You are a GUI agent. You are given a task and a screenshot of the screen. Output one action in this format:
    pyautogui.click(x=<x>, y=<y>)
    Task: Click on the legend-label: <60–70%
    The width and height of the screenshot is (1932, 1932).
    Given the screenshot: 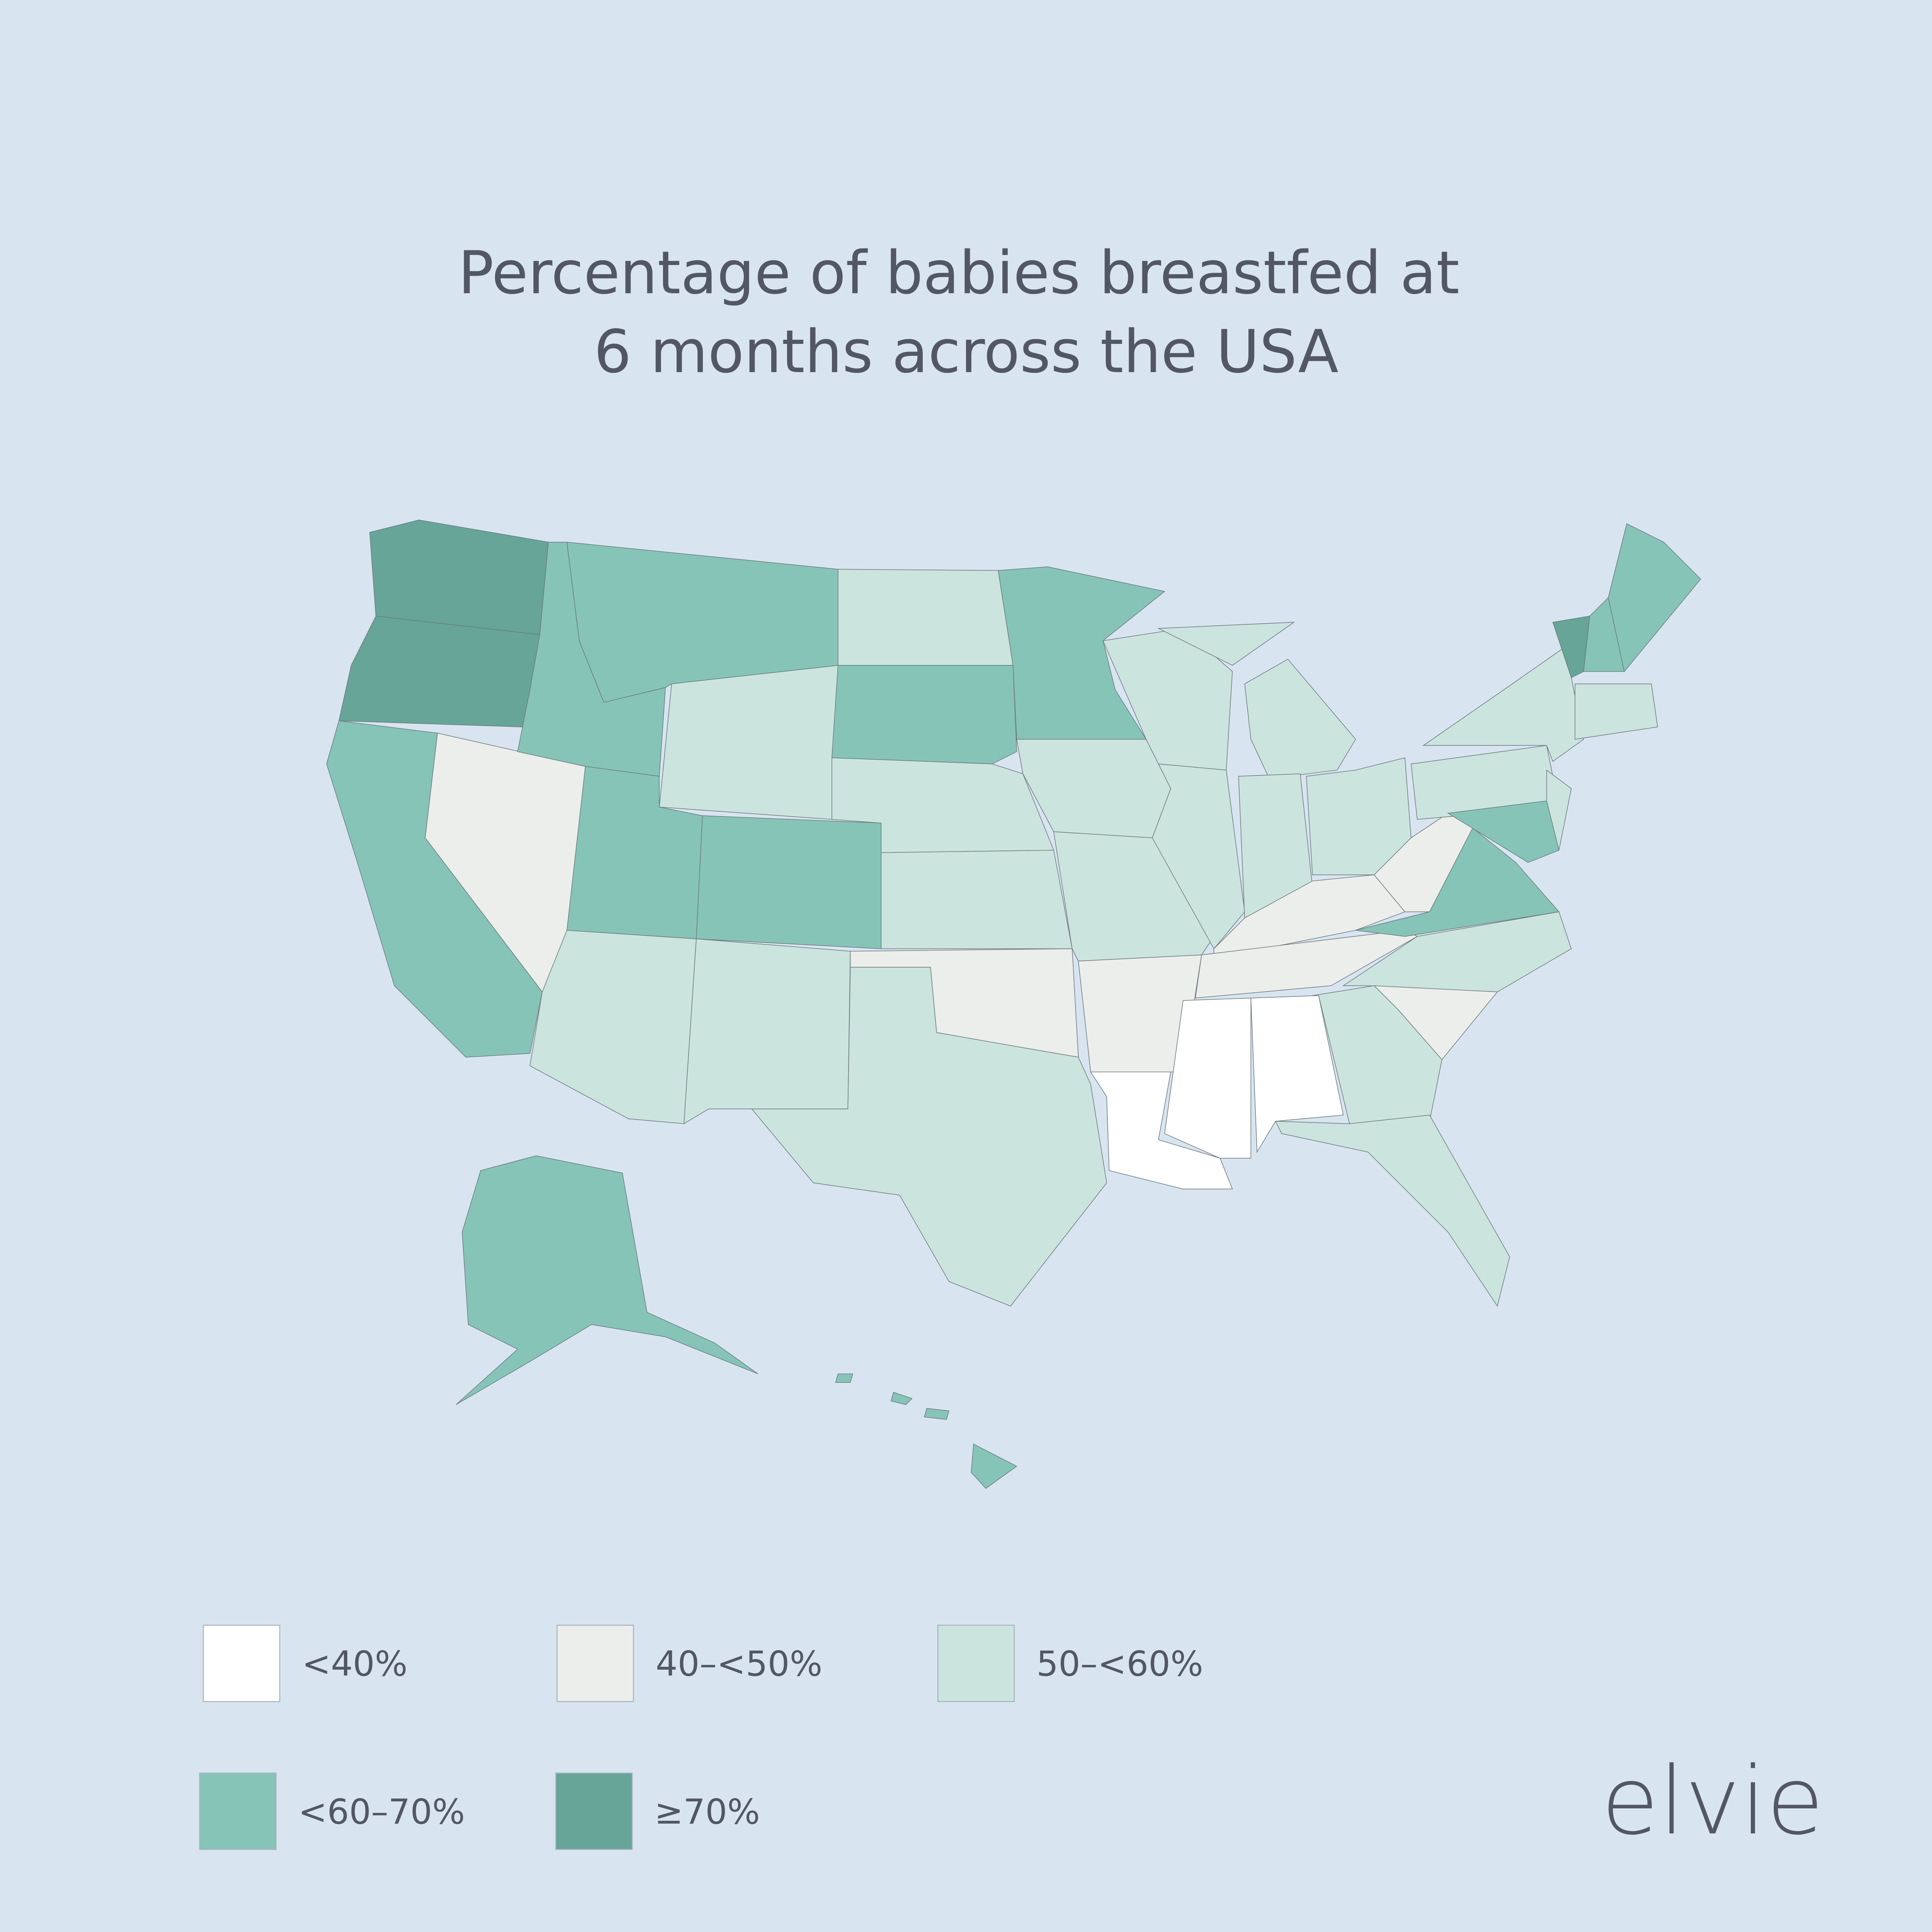 What is the action you would take?
    pyautogui.click(x=381, y=1812)
    